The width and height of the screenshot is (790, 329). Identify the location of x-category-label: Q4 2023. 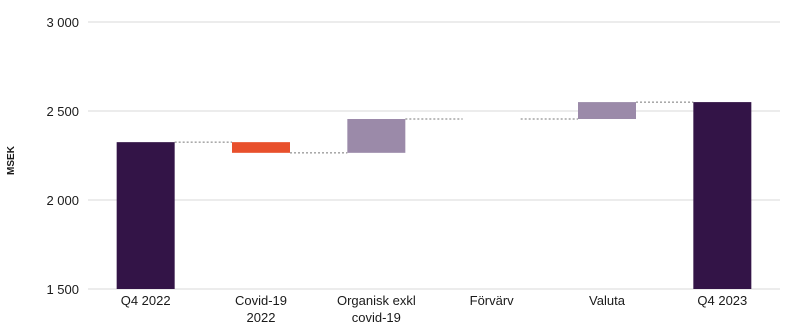
(722, 300).